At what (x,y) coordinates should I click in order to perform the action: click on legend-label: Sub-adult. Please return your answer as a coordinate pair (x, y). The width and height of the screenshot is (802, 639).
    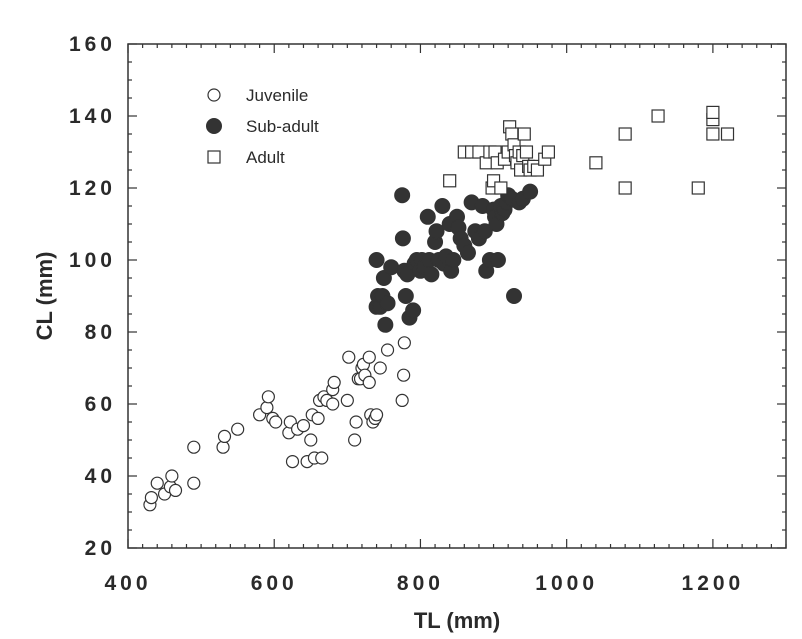
    Looking at the image, I should click on (282, 126).